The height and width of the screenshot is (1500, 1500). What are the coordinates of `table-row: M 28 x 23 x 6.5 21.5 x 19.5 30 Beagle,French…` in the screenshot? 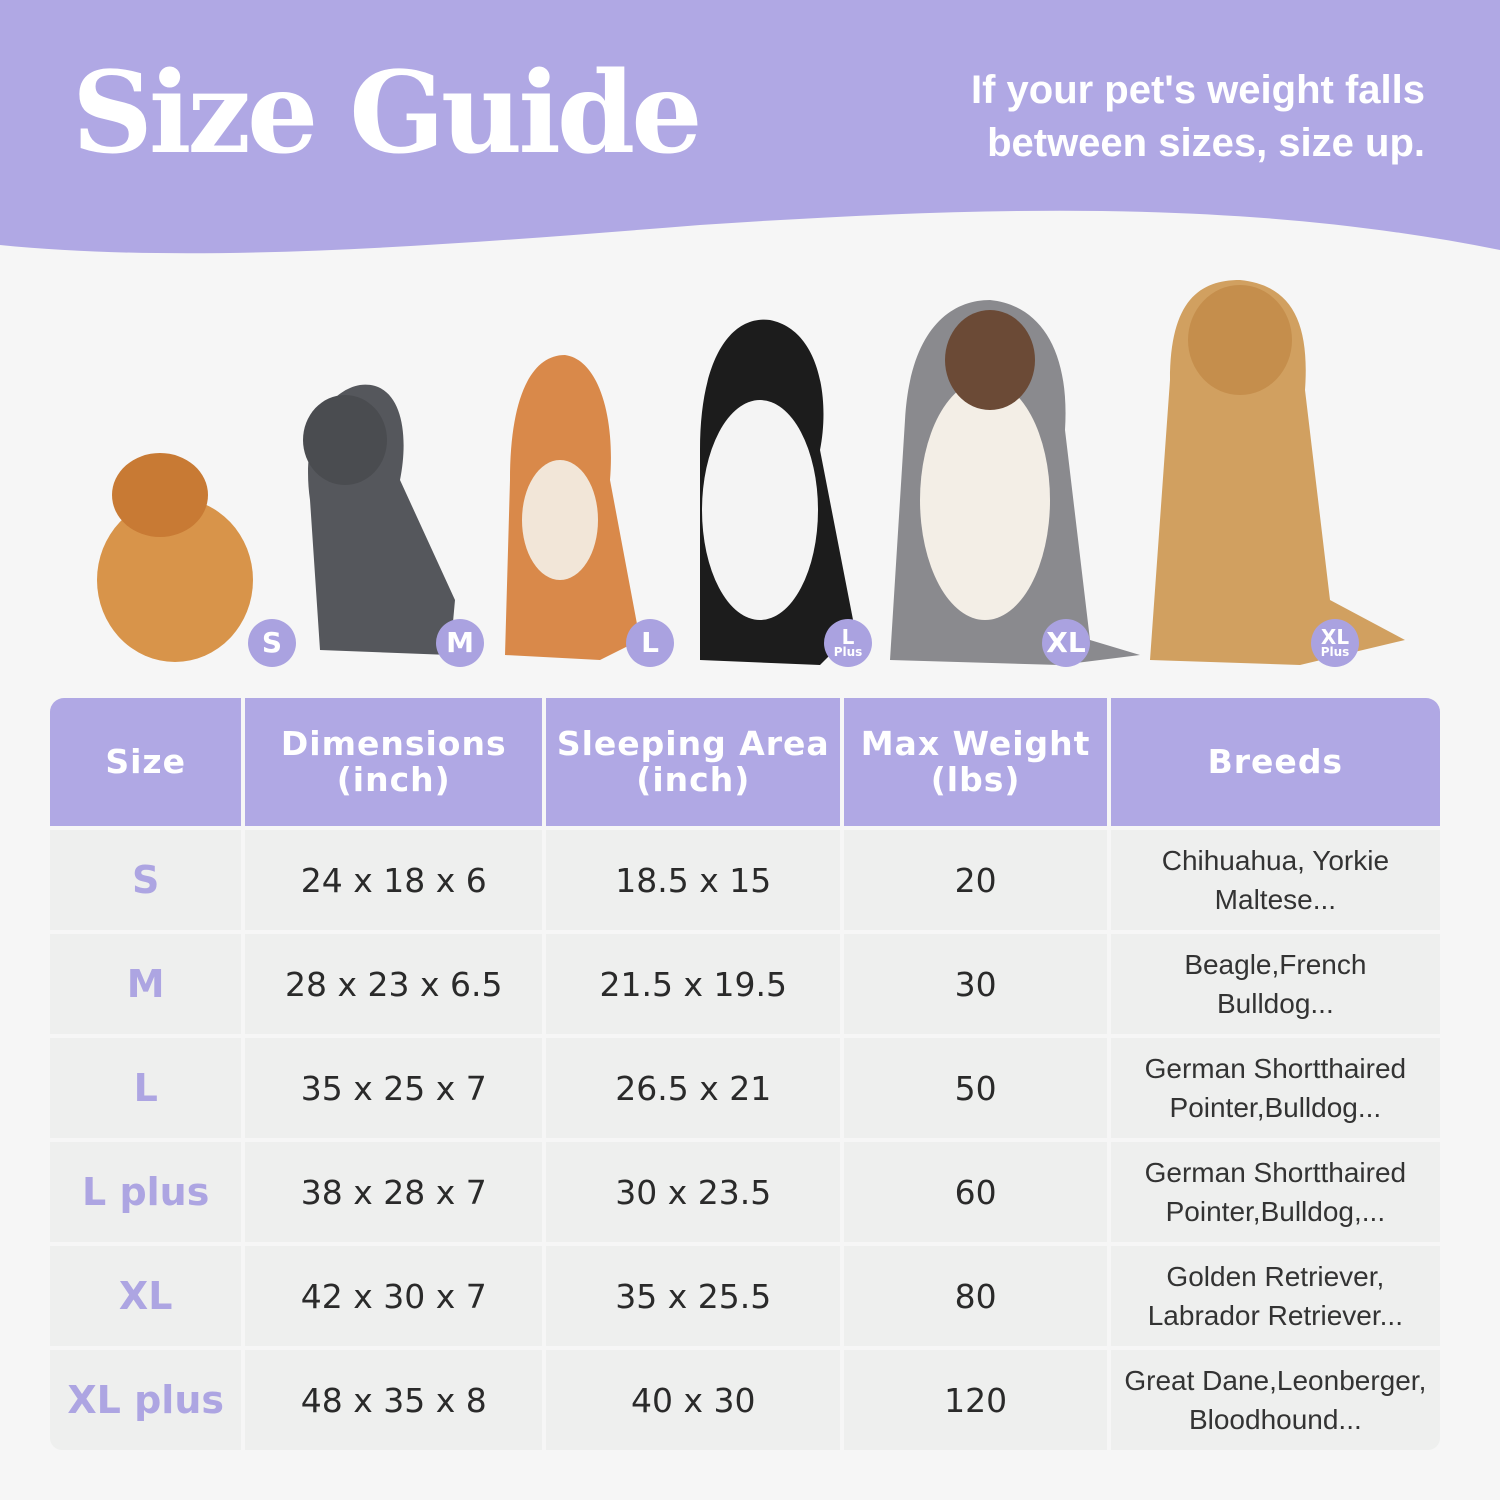 It's located at (745, 984).